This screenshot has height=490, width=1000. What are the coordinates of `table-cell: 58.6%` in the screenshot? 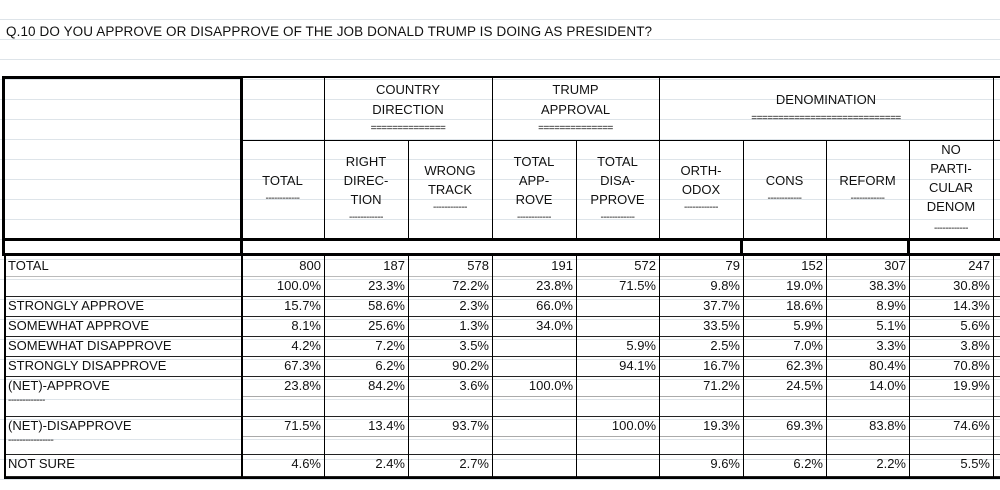 It's located at (386, 305).